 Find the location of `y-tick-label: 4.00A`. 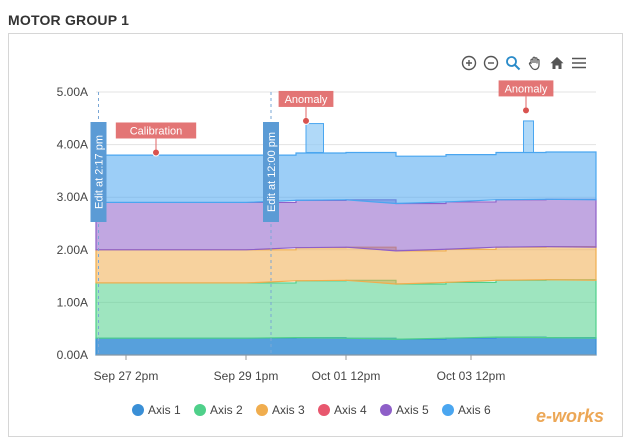

y-tick-label: 4.00A is located at coordinates (72, 145).